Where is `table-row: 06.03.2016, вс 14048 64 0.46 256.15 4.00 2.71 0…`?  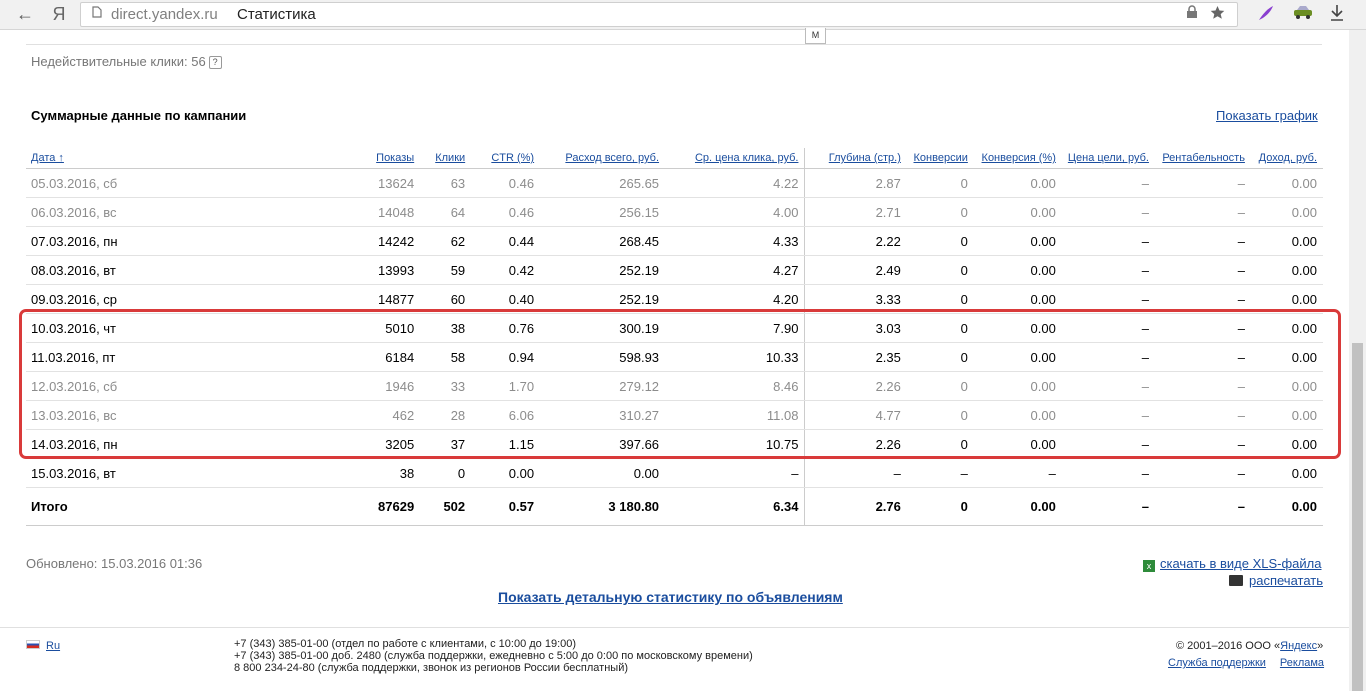
table-row: 06.03.2016, вс 14048 64 0.46 256.15 4.00 2.71 0… is located at coordinates (674, 212).